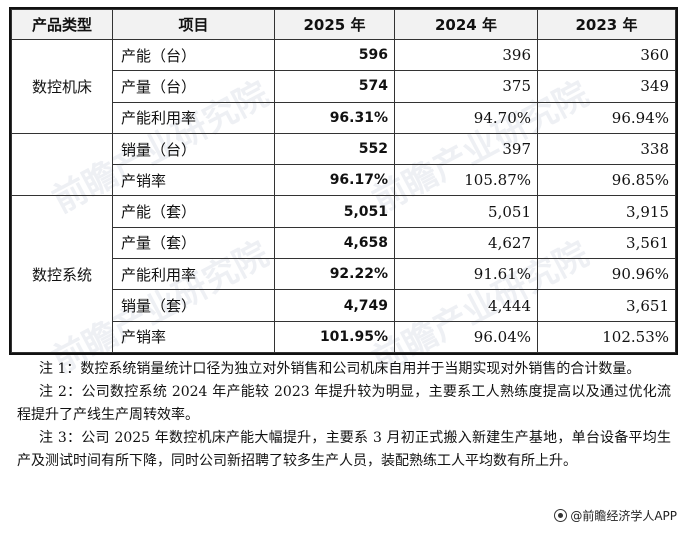  What do you see at coordinates (62, 274) in the screenshot?
I see `product-type-cell: 数控系统` at bounding box center [62, 274].